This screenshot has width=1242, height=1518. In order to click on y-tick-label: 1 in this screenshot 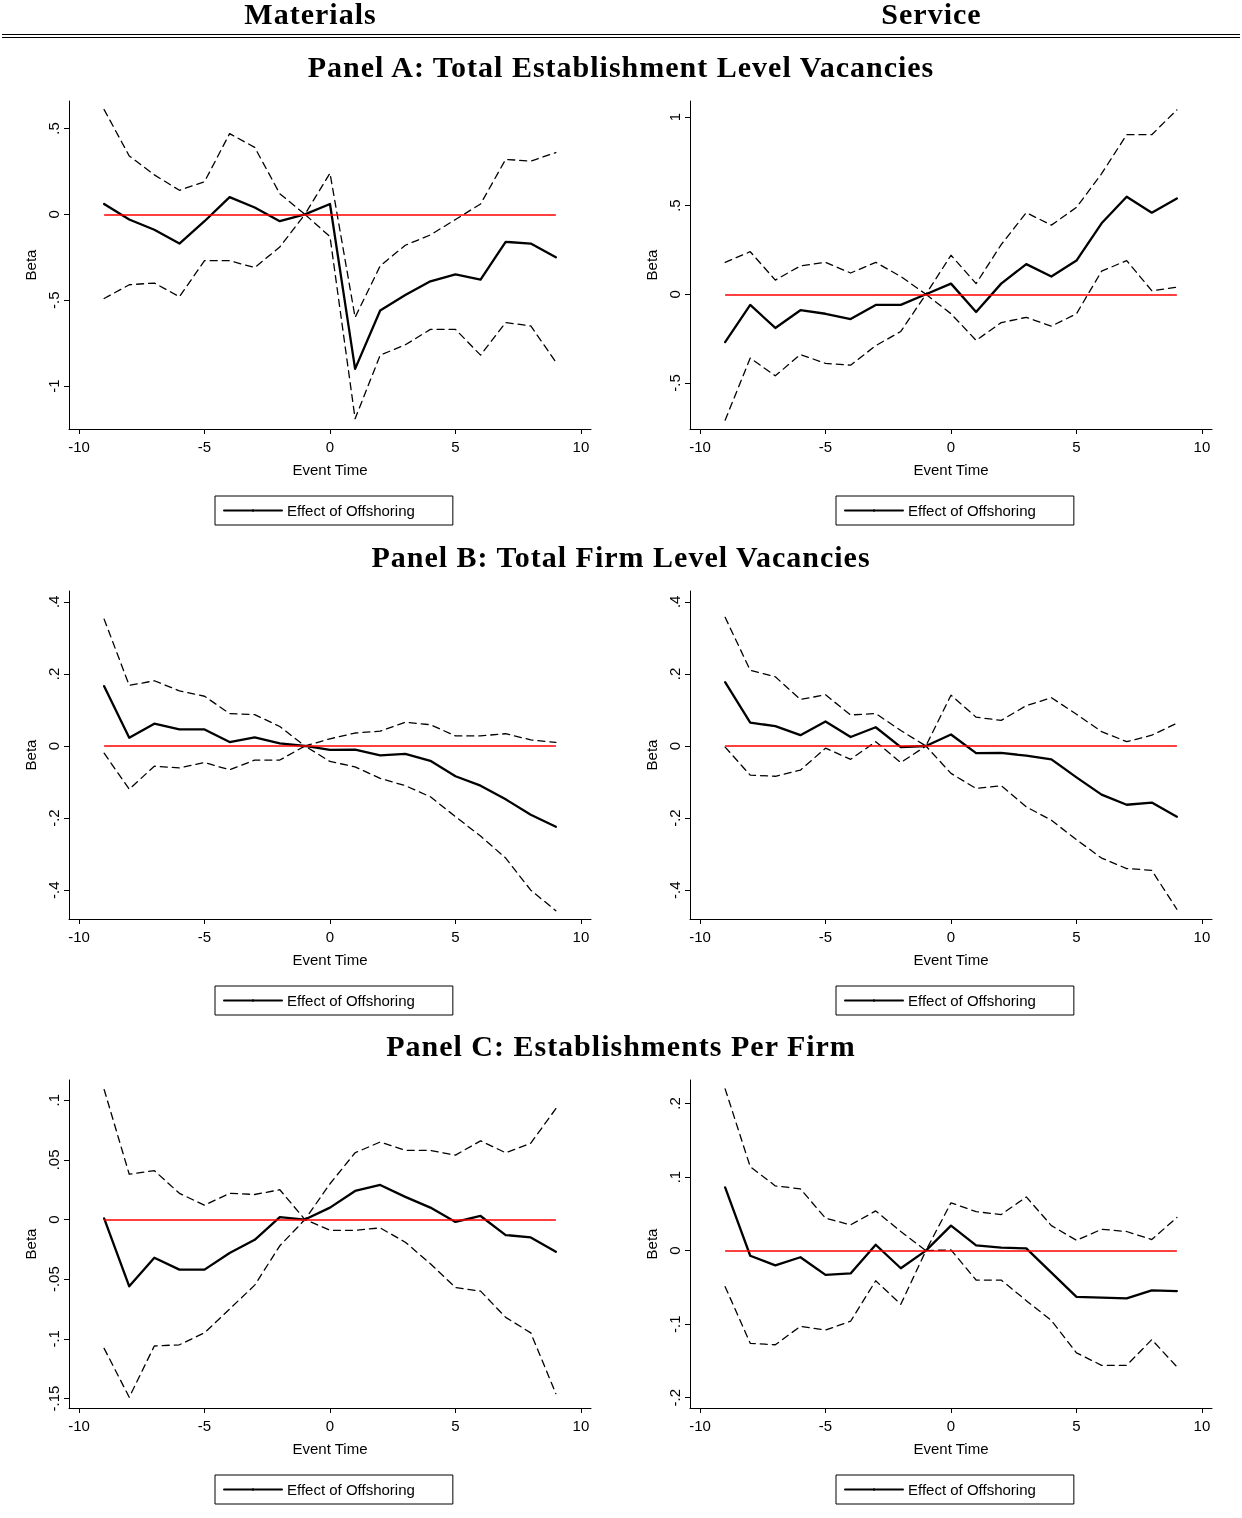, I will do `click(674, 117)`.